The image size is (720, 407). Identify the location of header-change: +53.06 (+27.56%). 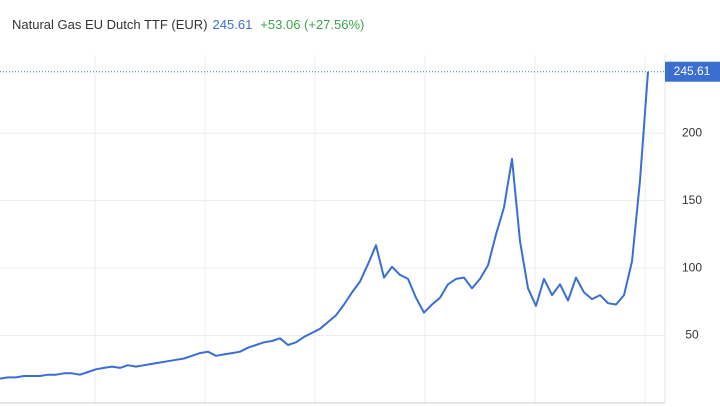
(312, 24).